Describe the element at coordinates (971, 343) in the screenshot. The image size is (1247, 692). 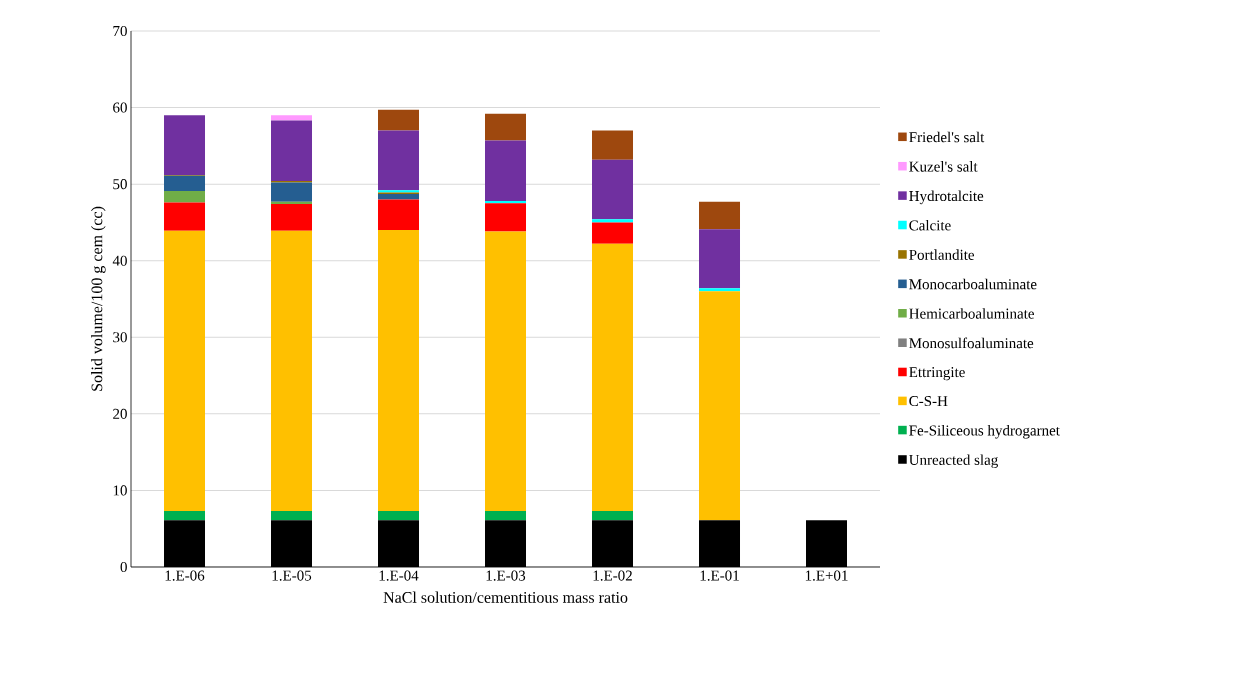
I see `legend-label: Monosulfoaluminate` at that location.